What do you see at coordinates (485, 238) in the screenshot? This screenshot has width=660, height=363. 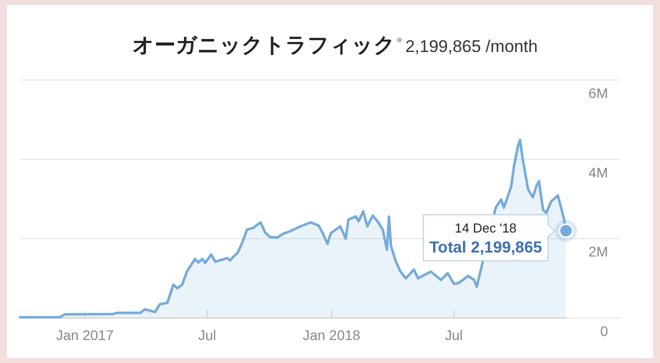 I see `annotation: 14 Dec '18 Total 2,199,865` at bounding box center [485, 238].